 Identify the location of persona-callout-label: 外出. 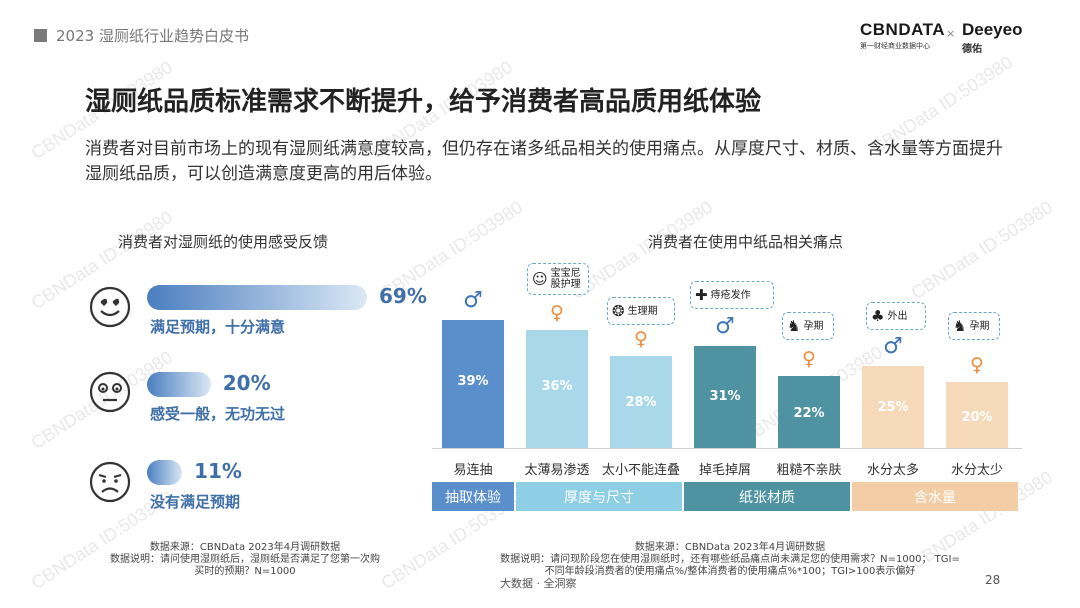
(897, 316).